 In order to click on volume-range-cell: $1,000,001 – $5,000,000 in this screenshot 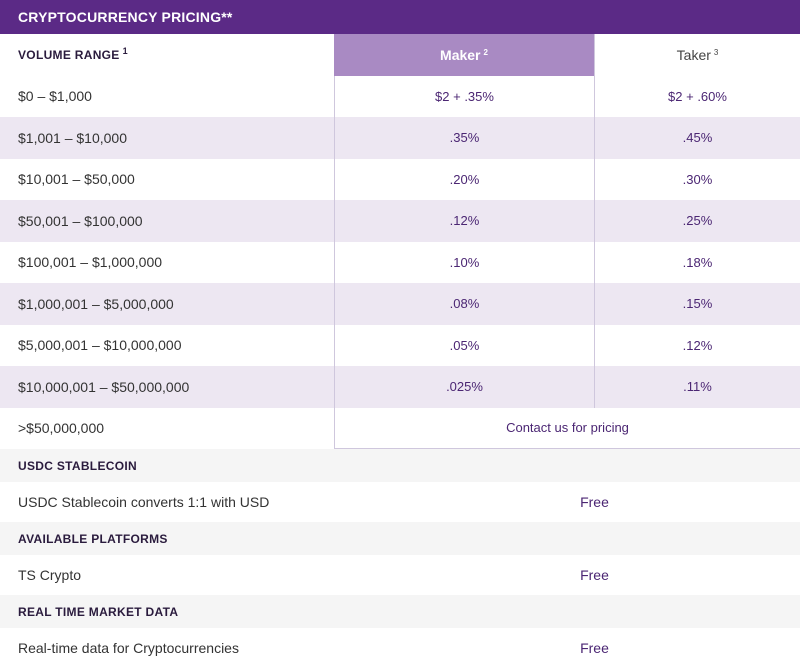, I will do `click(96, 303)`.